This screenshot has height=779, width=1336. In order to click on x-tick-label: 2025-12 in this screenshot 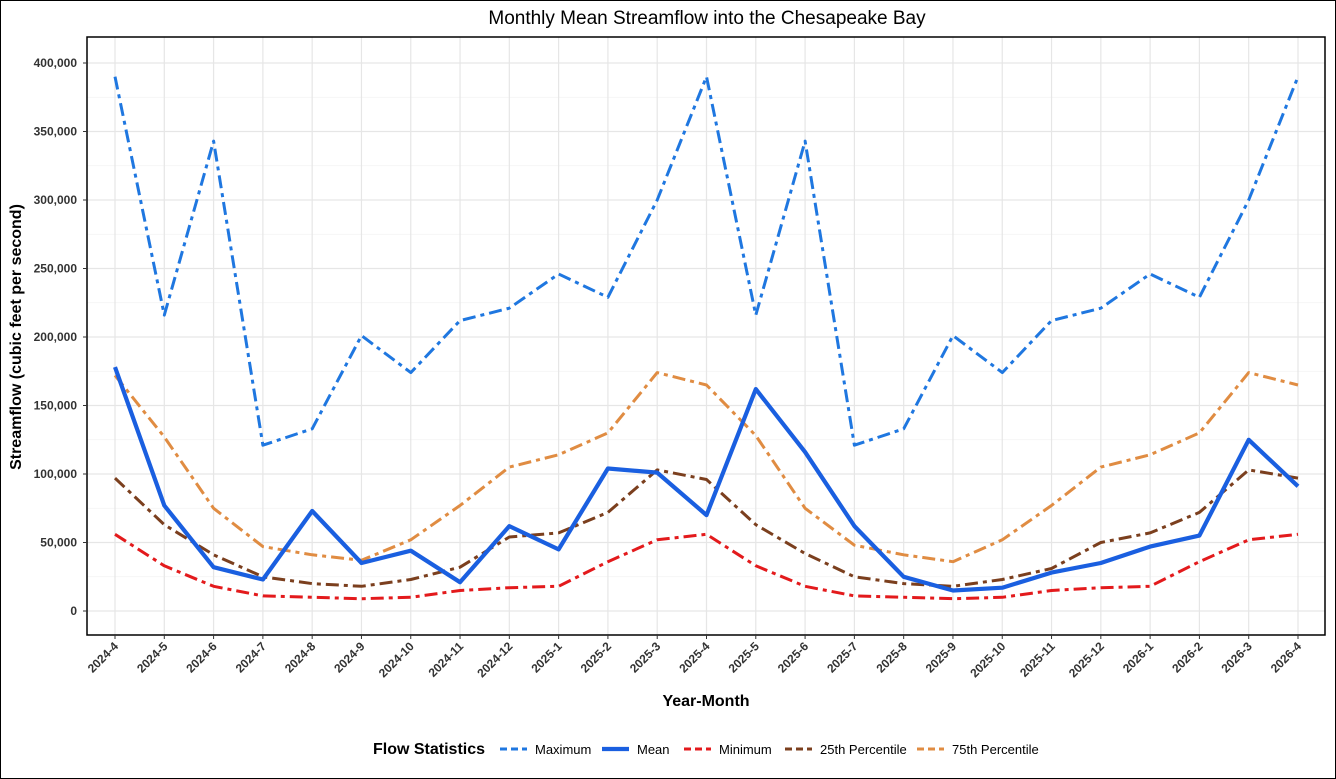, I will do `click(1086, 659)`.